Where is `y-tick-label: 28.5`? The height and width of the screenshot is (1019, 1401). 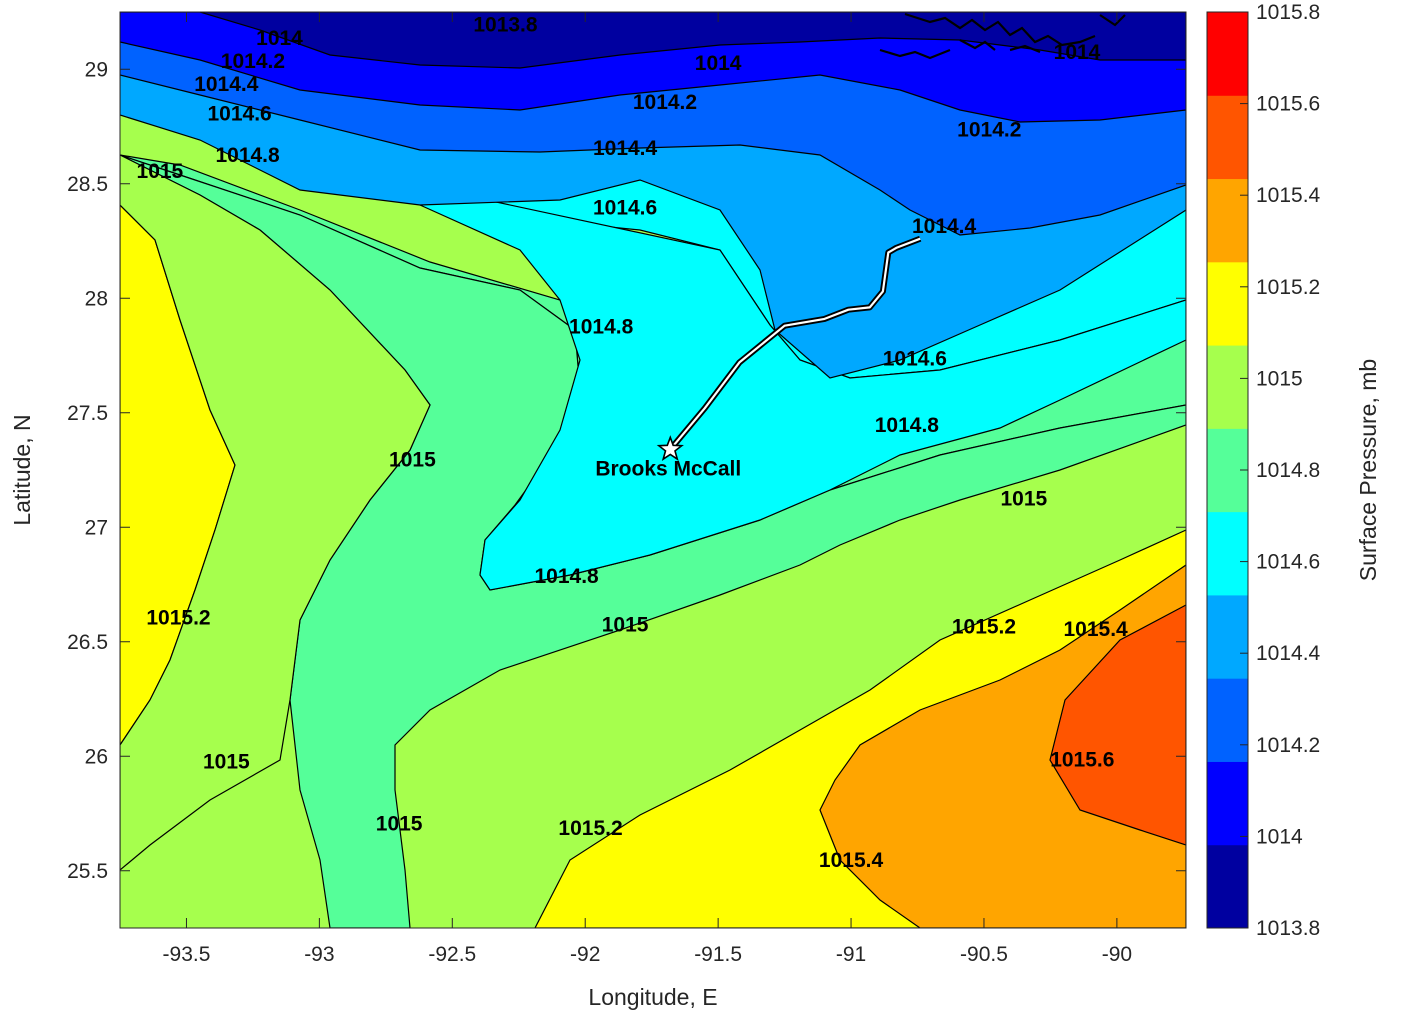
y-tick-label: 28.5 is located at coordinates (87, 184).